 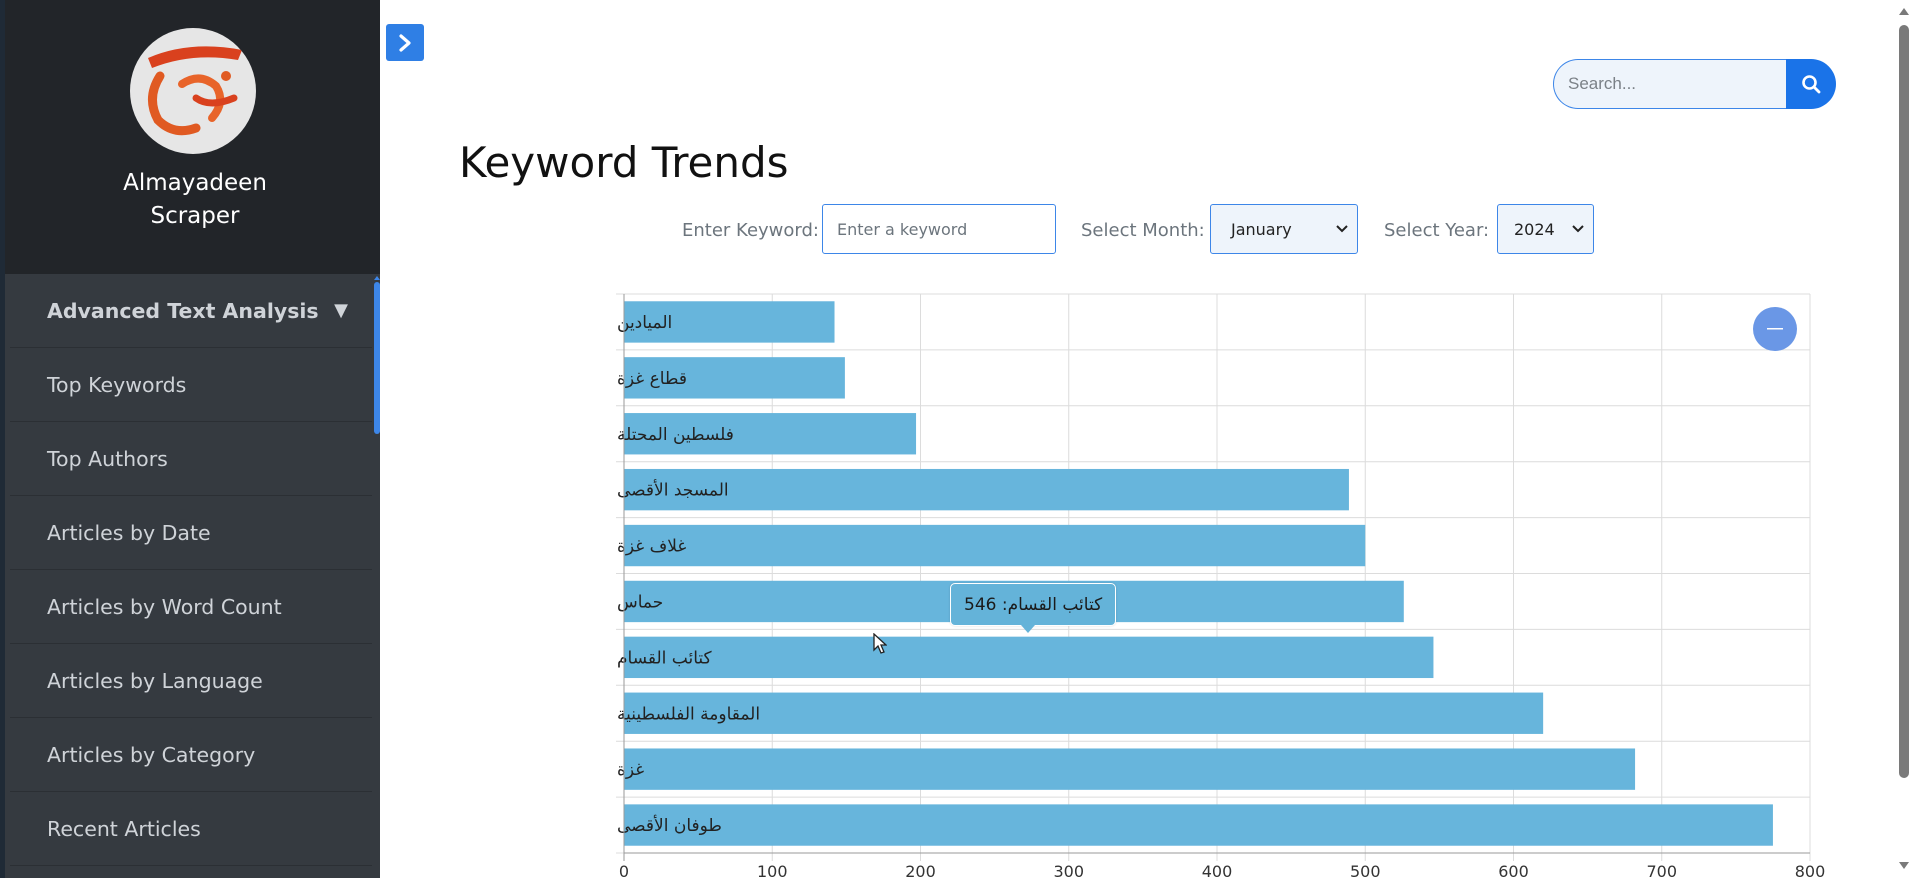 What do you see at coordinates (1437, 230) in the screenshot?
I see `year-label: Select Year:` at bounding box center [1437, 230].